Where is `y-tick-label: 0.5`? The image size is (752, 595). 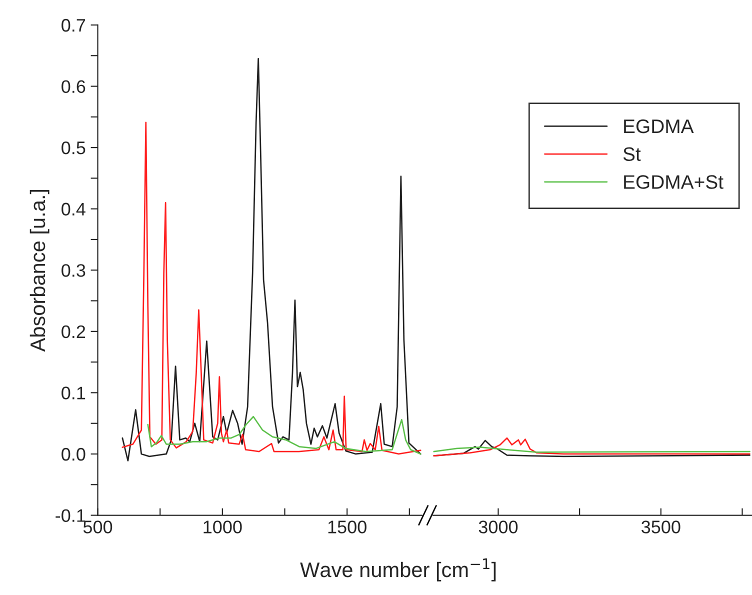 y-tick-label: 0.5 is located at coordinates (74, 147).